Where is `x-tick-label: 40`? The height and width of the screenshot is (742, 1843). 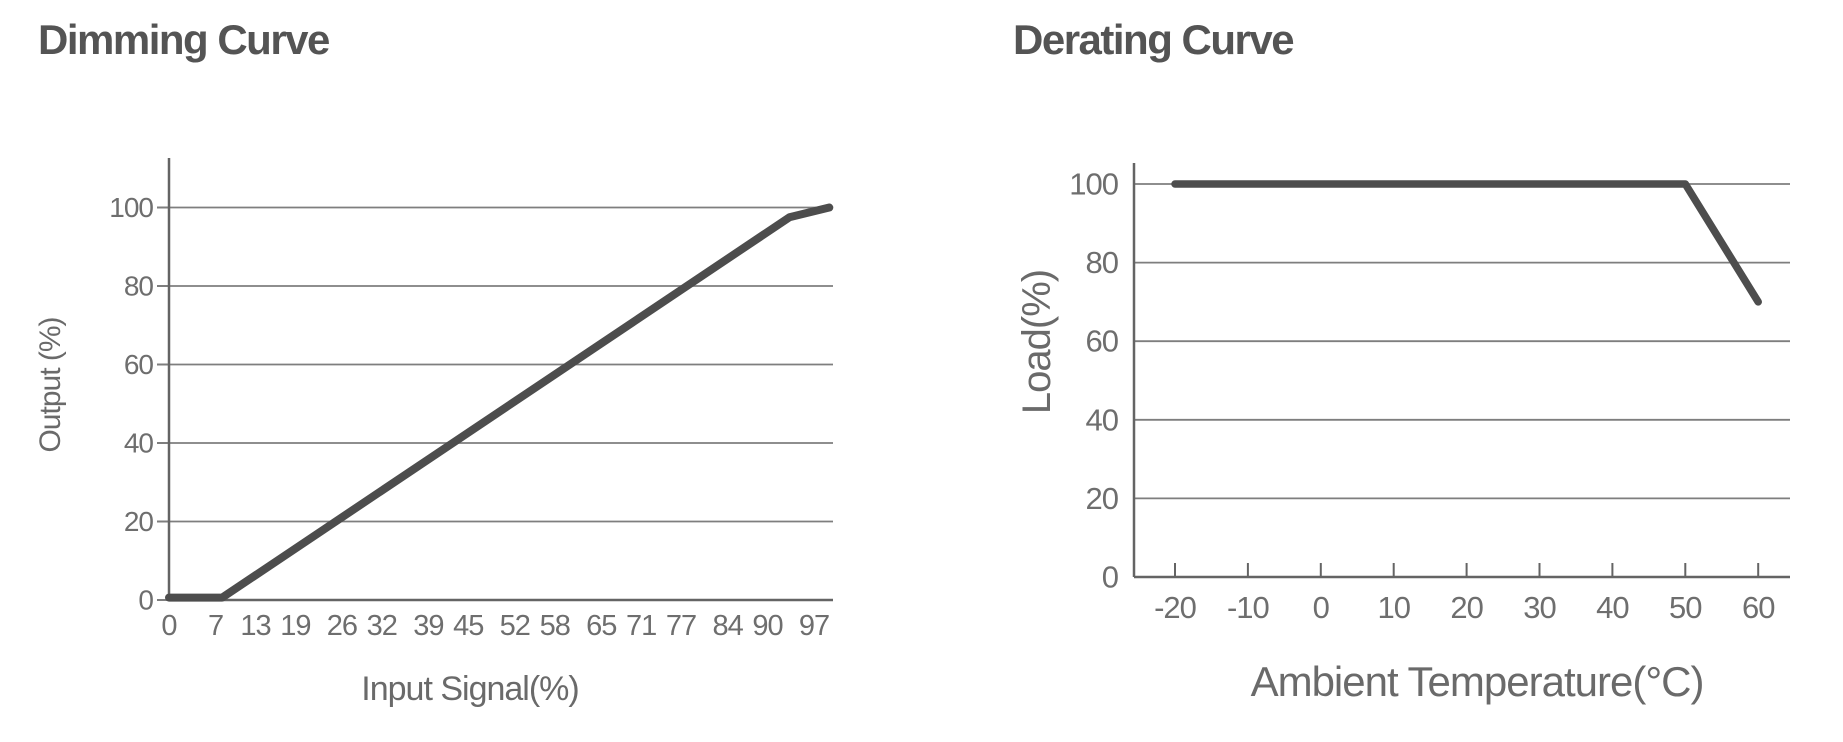 x-tick-label: 40 is located at coordinates (1612, 607).